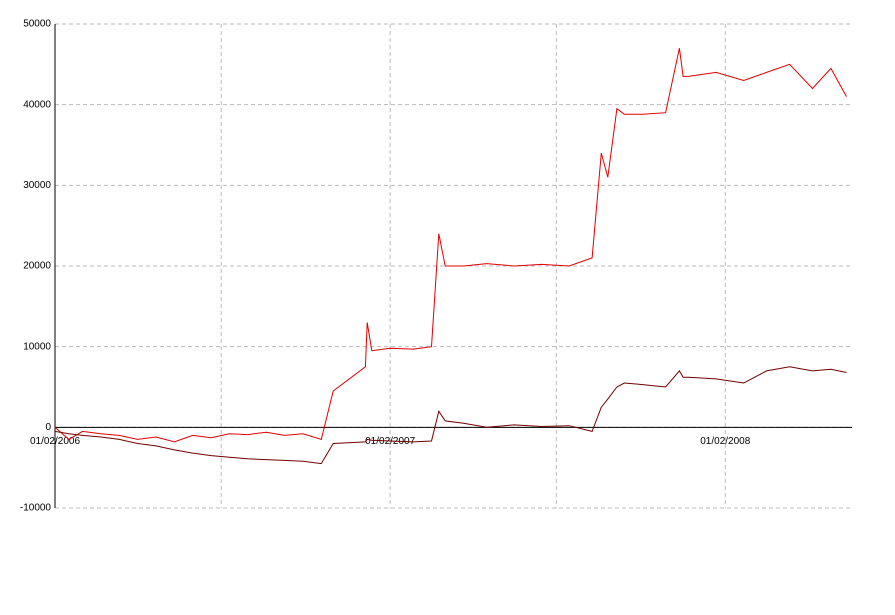  What do you see at coordinates (37, 24) in the screenshot?
I see `y-tick-label: 50000` at bounding box center [37, 24].